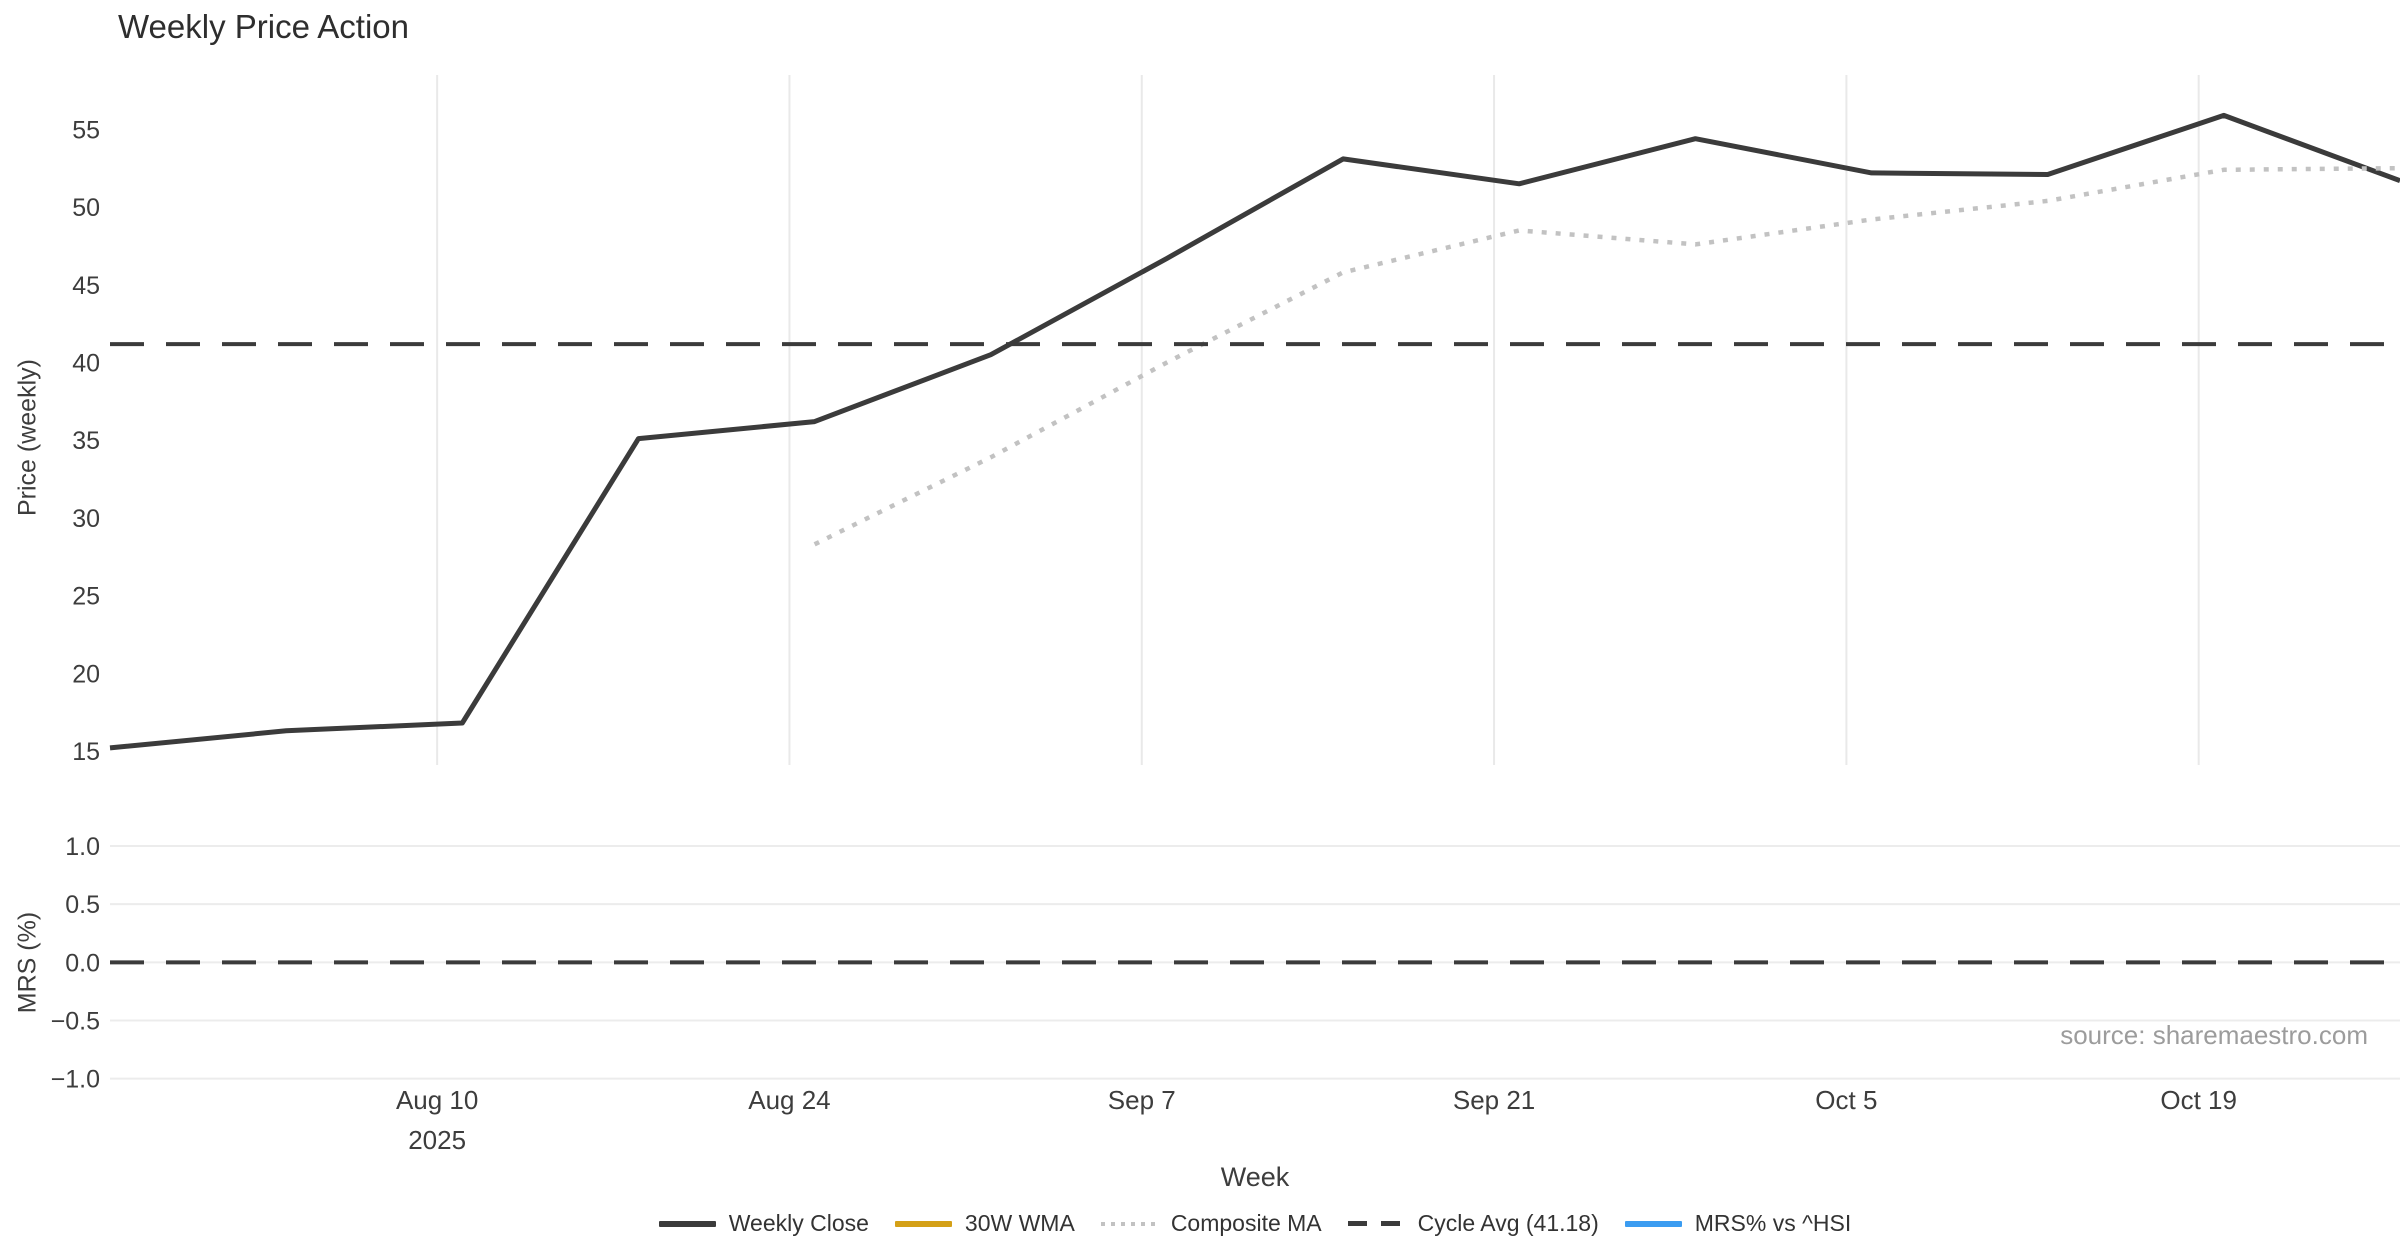 Image resolution: width=2400 pixels, height=1260 pixels. I want to click on legend-item-composite-ma: Composite MA, so click(1211, 1223).